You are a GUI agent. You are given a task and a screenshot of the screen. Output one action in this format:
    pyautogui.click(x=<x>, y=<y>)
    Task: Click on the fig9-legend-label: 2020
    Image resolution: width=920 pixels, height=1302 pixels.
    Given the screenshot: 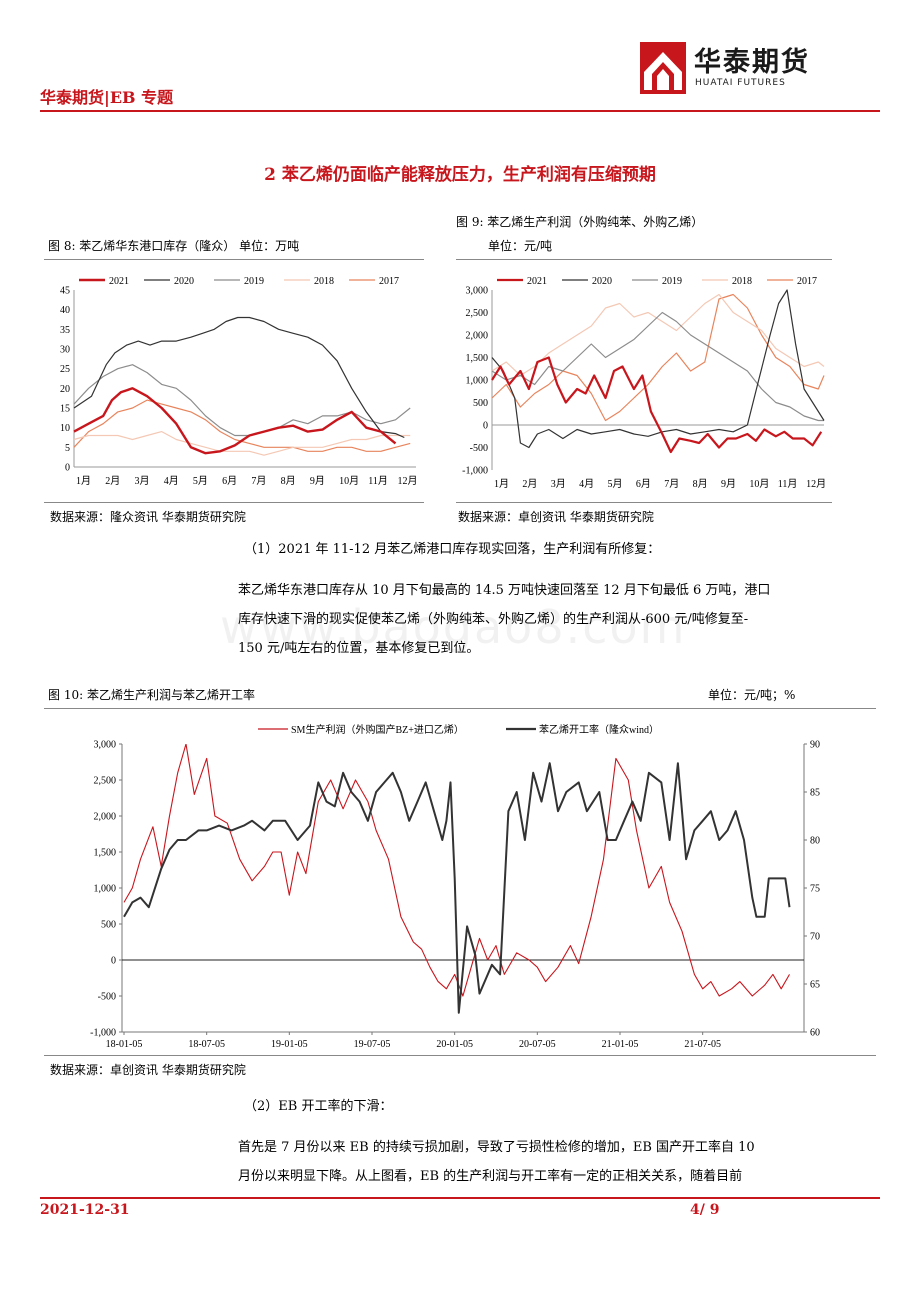 What is the action you would take?
    pyautogui.click(x=602, y=281)
    